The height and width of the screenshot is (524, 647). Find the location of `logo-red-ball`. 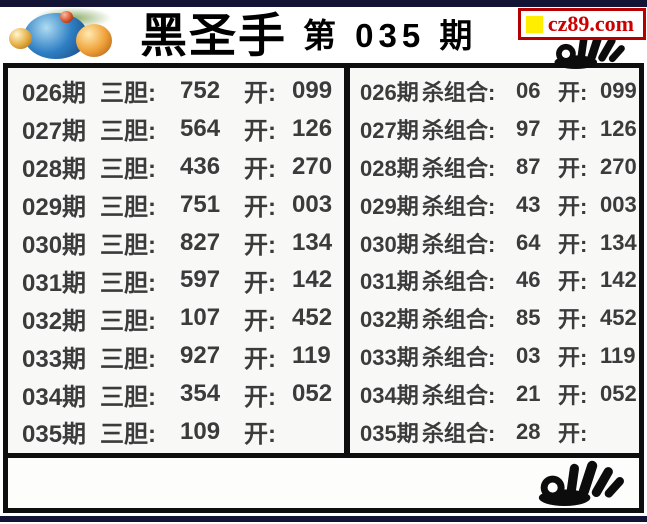

logo-red-ball is located at coordinates (66, 17).